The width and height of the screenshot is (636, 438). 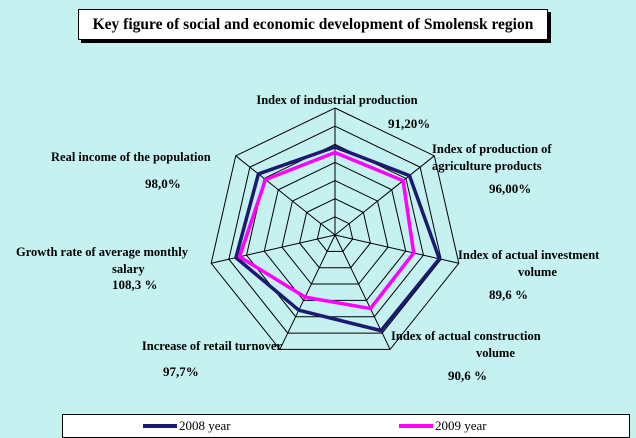 I want to click on axis-label: Index of actual construction, so click(x=466, y=336).